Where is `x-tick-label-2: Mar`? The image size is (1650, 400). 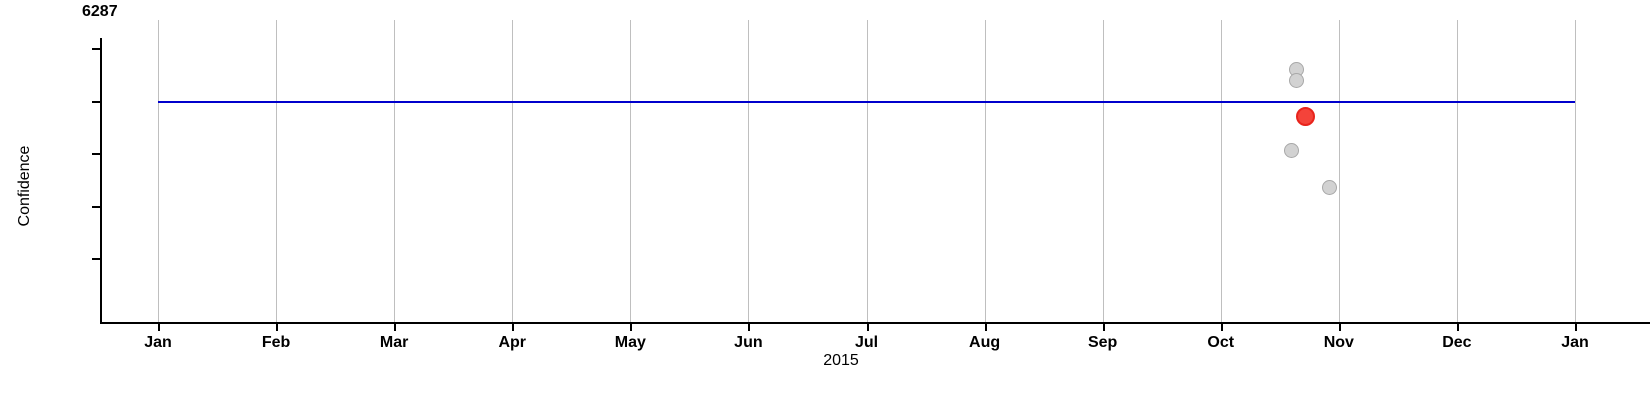
x-tick-label-2: Mar is located at coordinates (394, 342).